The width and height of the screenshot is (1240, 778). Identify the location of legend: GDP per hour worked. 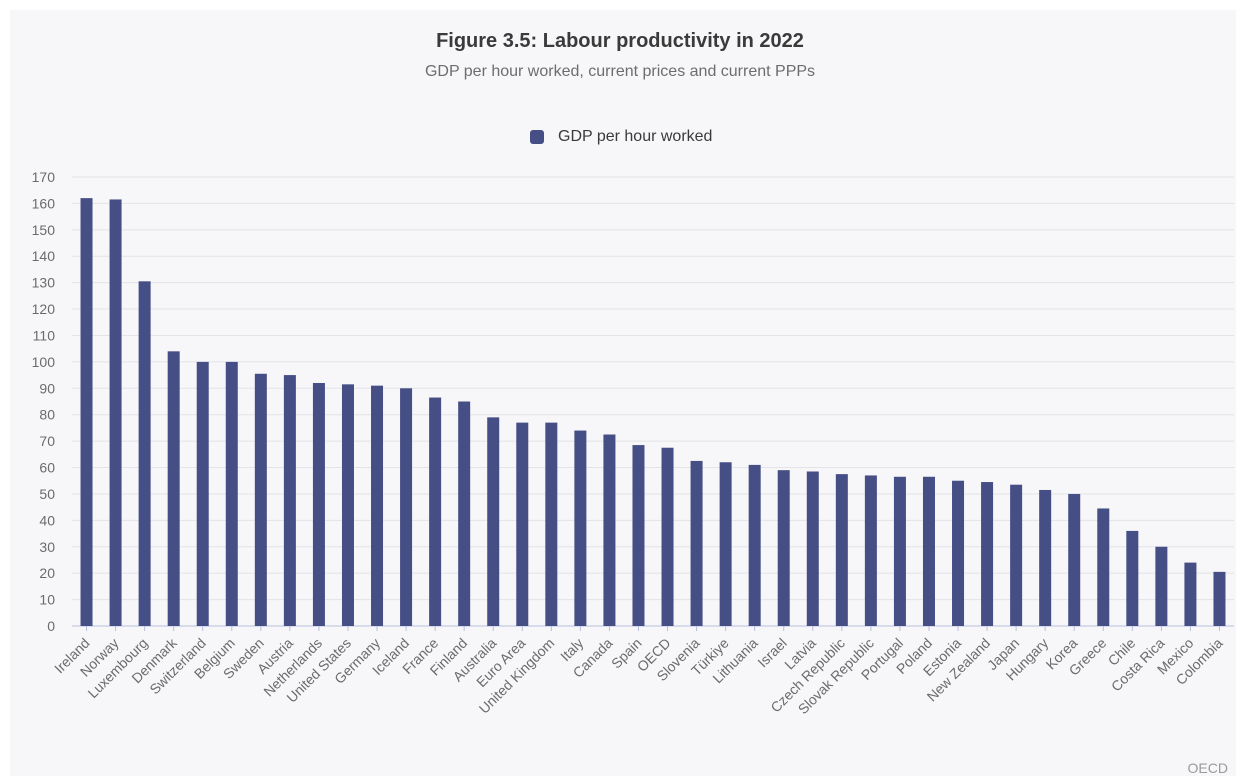
(621, 137).